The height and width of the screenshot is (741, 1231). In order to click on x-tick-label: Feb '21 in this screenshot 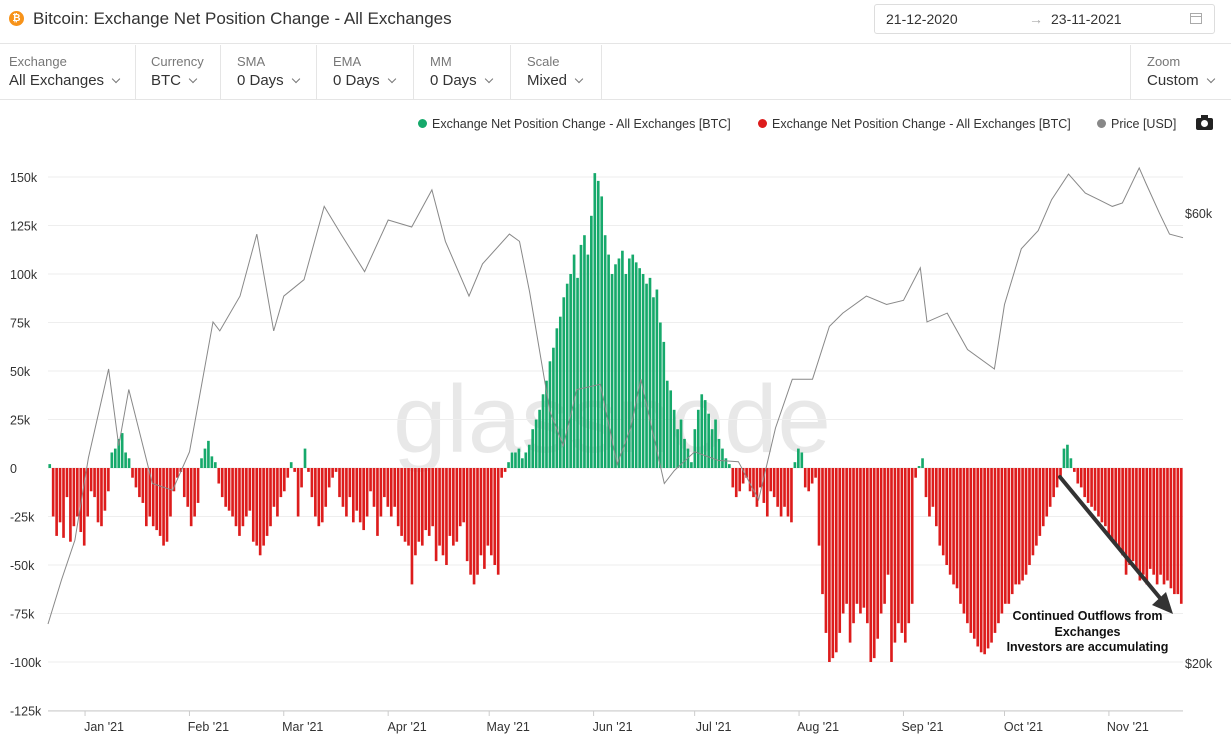, I will do `click(208, 727)`.